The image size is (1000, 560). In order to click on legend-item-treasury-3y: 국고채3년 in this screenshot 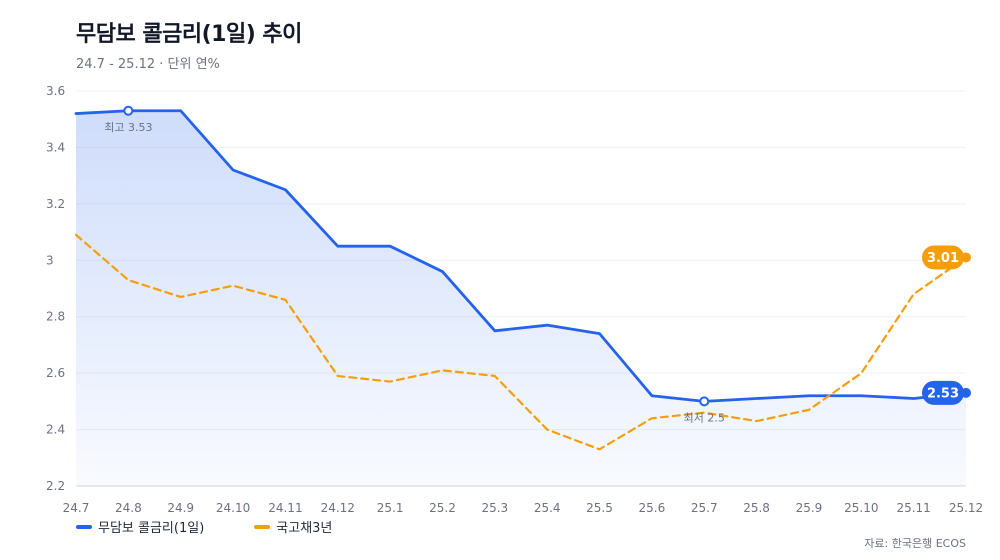, I will do `click(293, 526)`.